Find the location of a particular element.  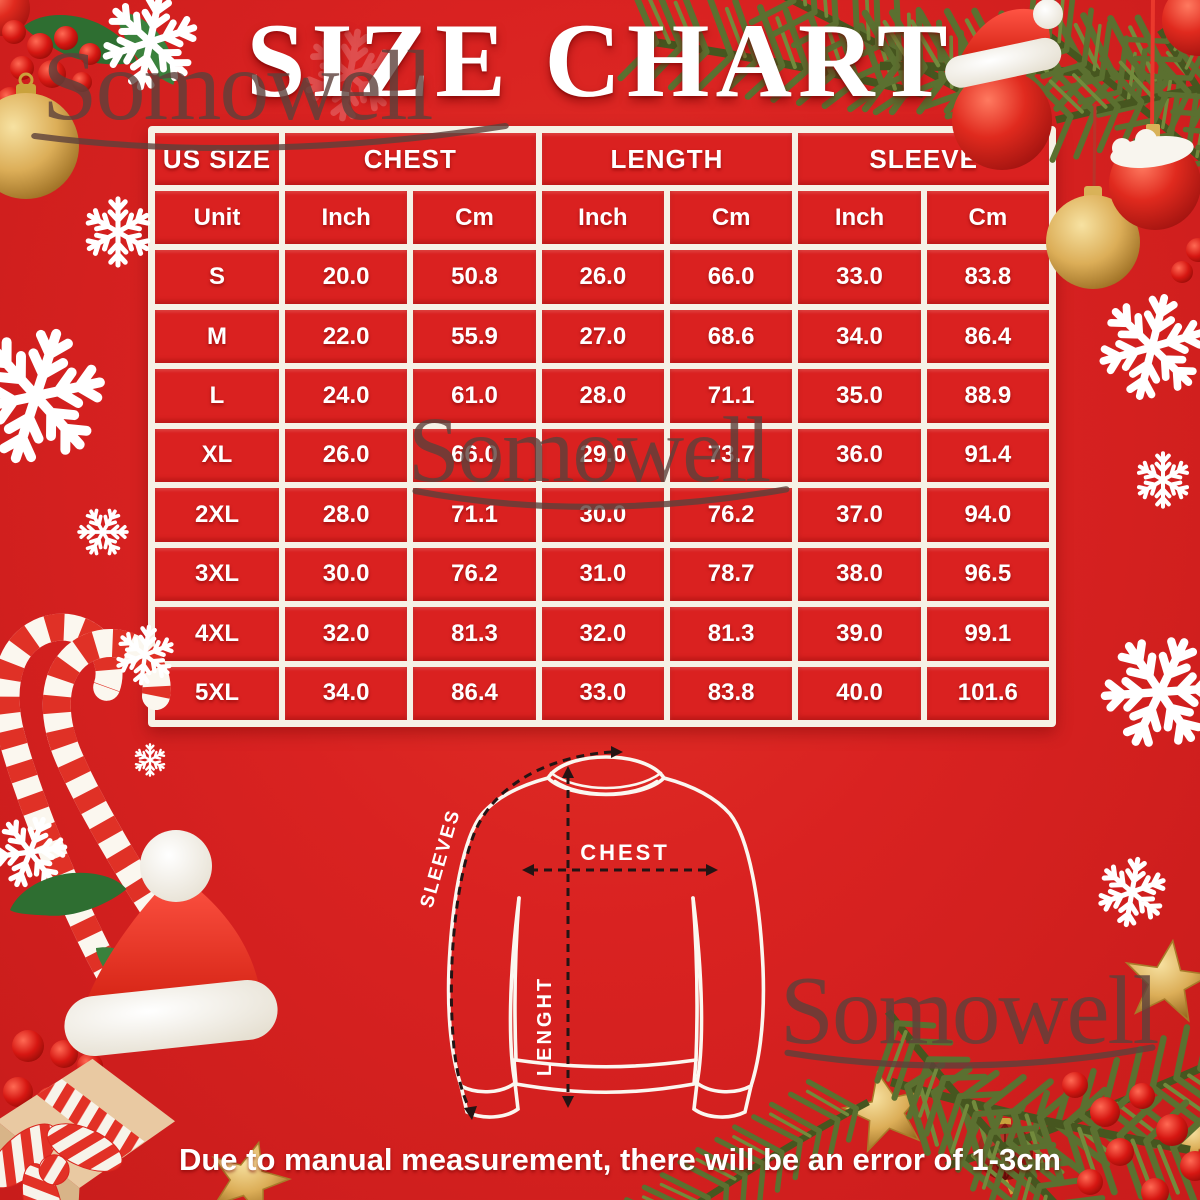

table-cell: 61.0 is located at coordinates (474, 396).